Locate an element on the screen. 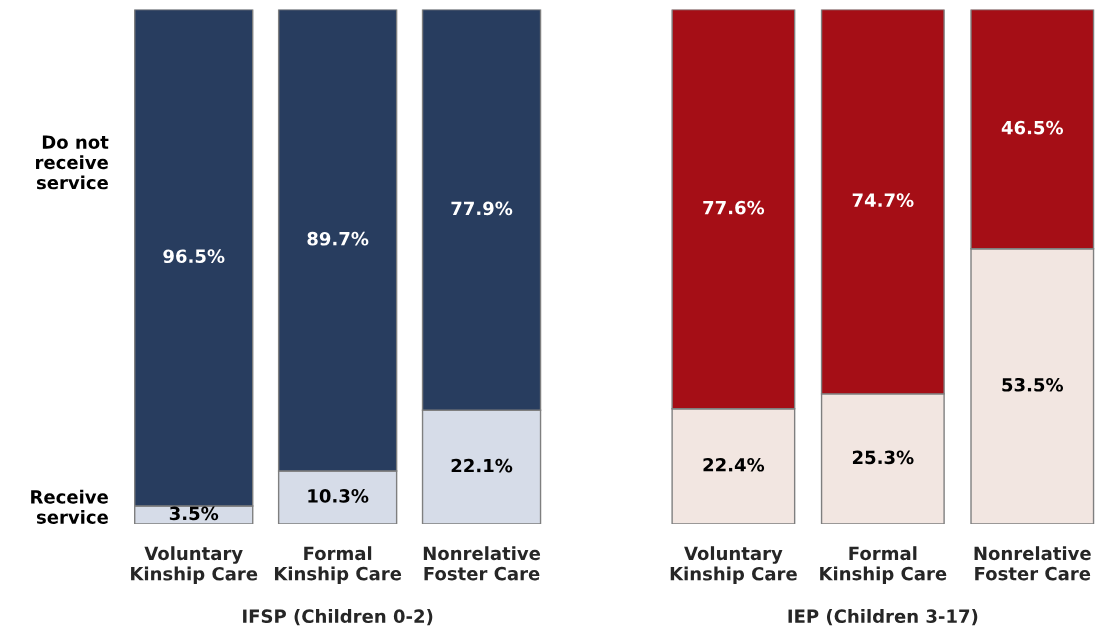  data-label: 74.7% is located at coordinates (883, 200).